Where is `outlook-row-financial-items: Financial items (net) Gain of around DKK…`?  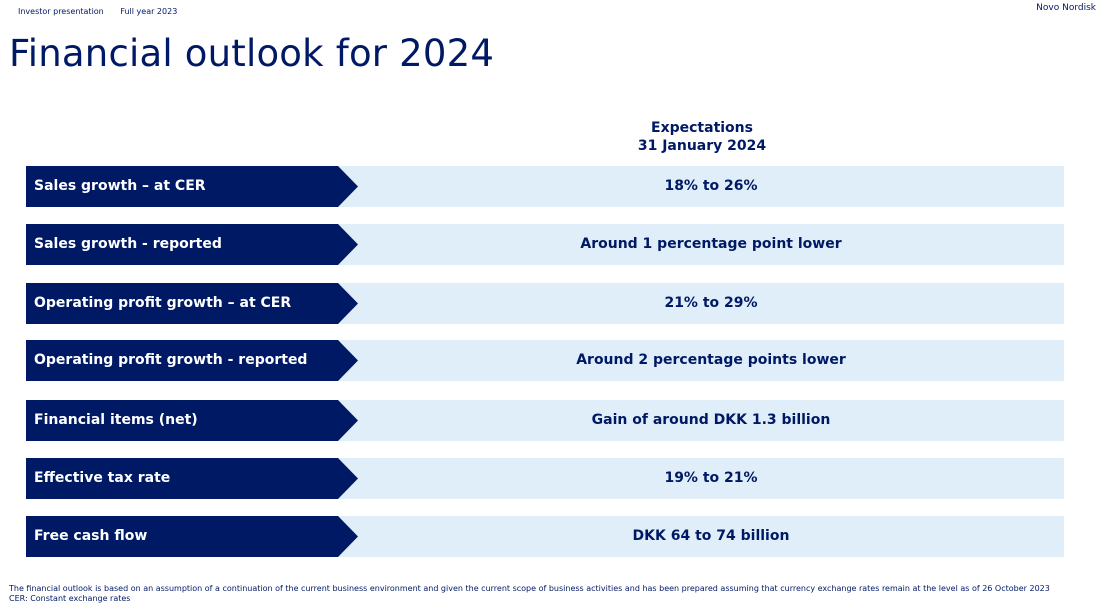
outlook-row-financial-items: Financial items (net) Gain of around DKK… is located at coordinates (545, 420).